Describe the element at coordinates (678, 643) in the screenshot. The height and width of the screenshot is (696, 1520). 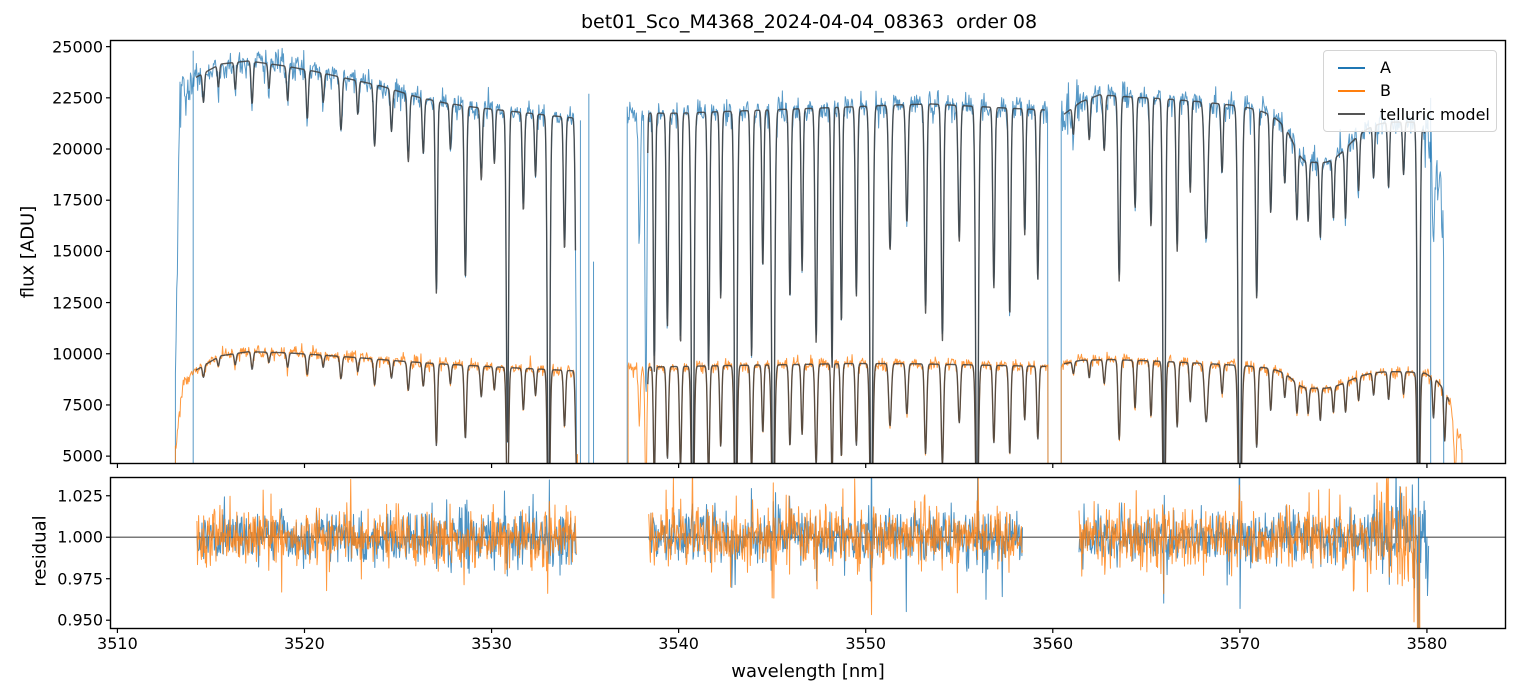
I see `tick-label: 3540` at that location.